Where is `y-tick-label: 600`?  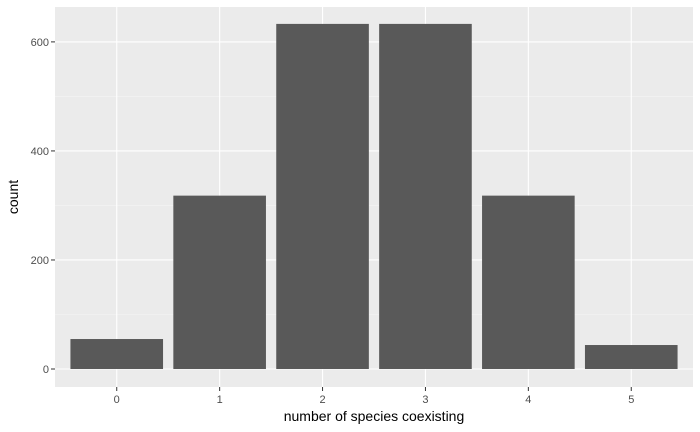 y-tick-label: 600 is located at coordinates (40, 43).